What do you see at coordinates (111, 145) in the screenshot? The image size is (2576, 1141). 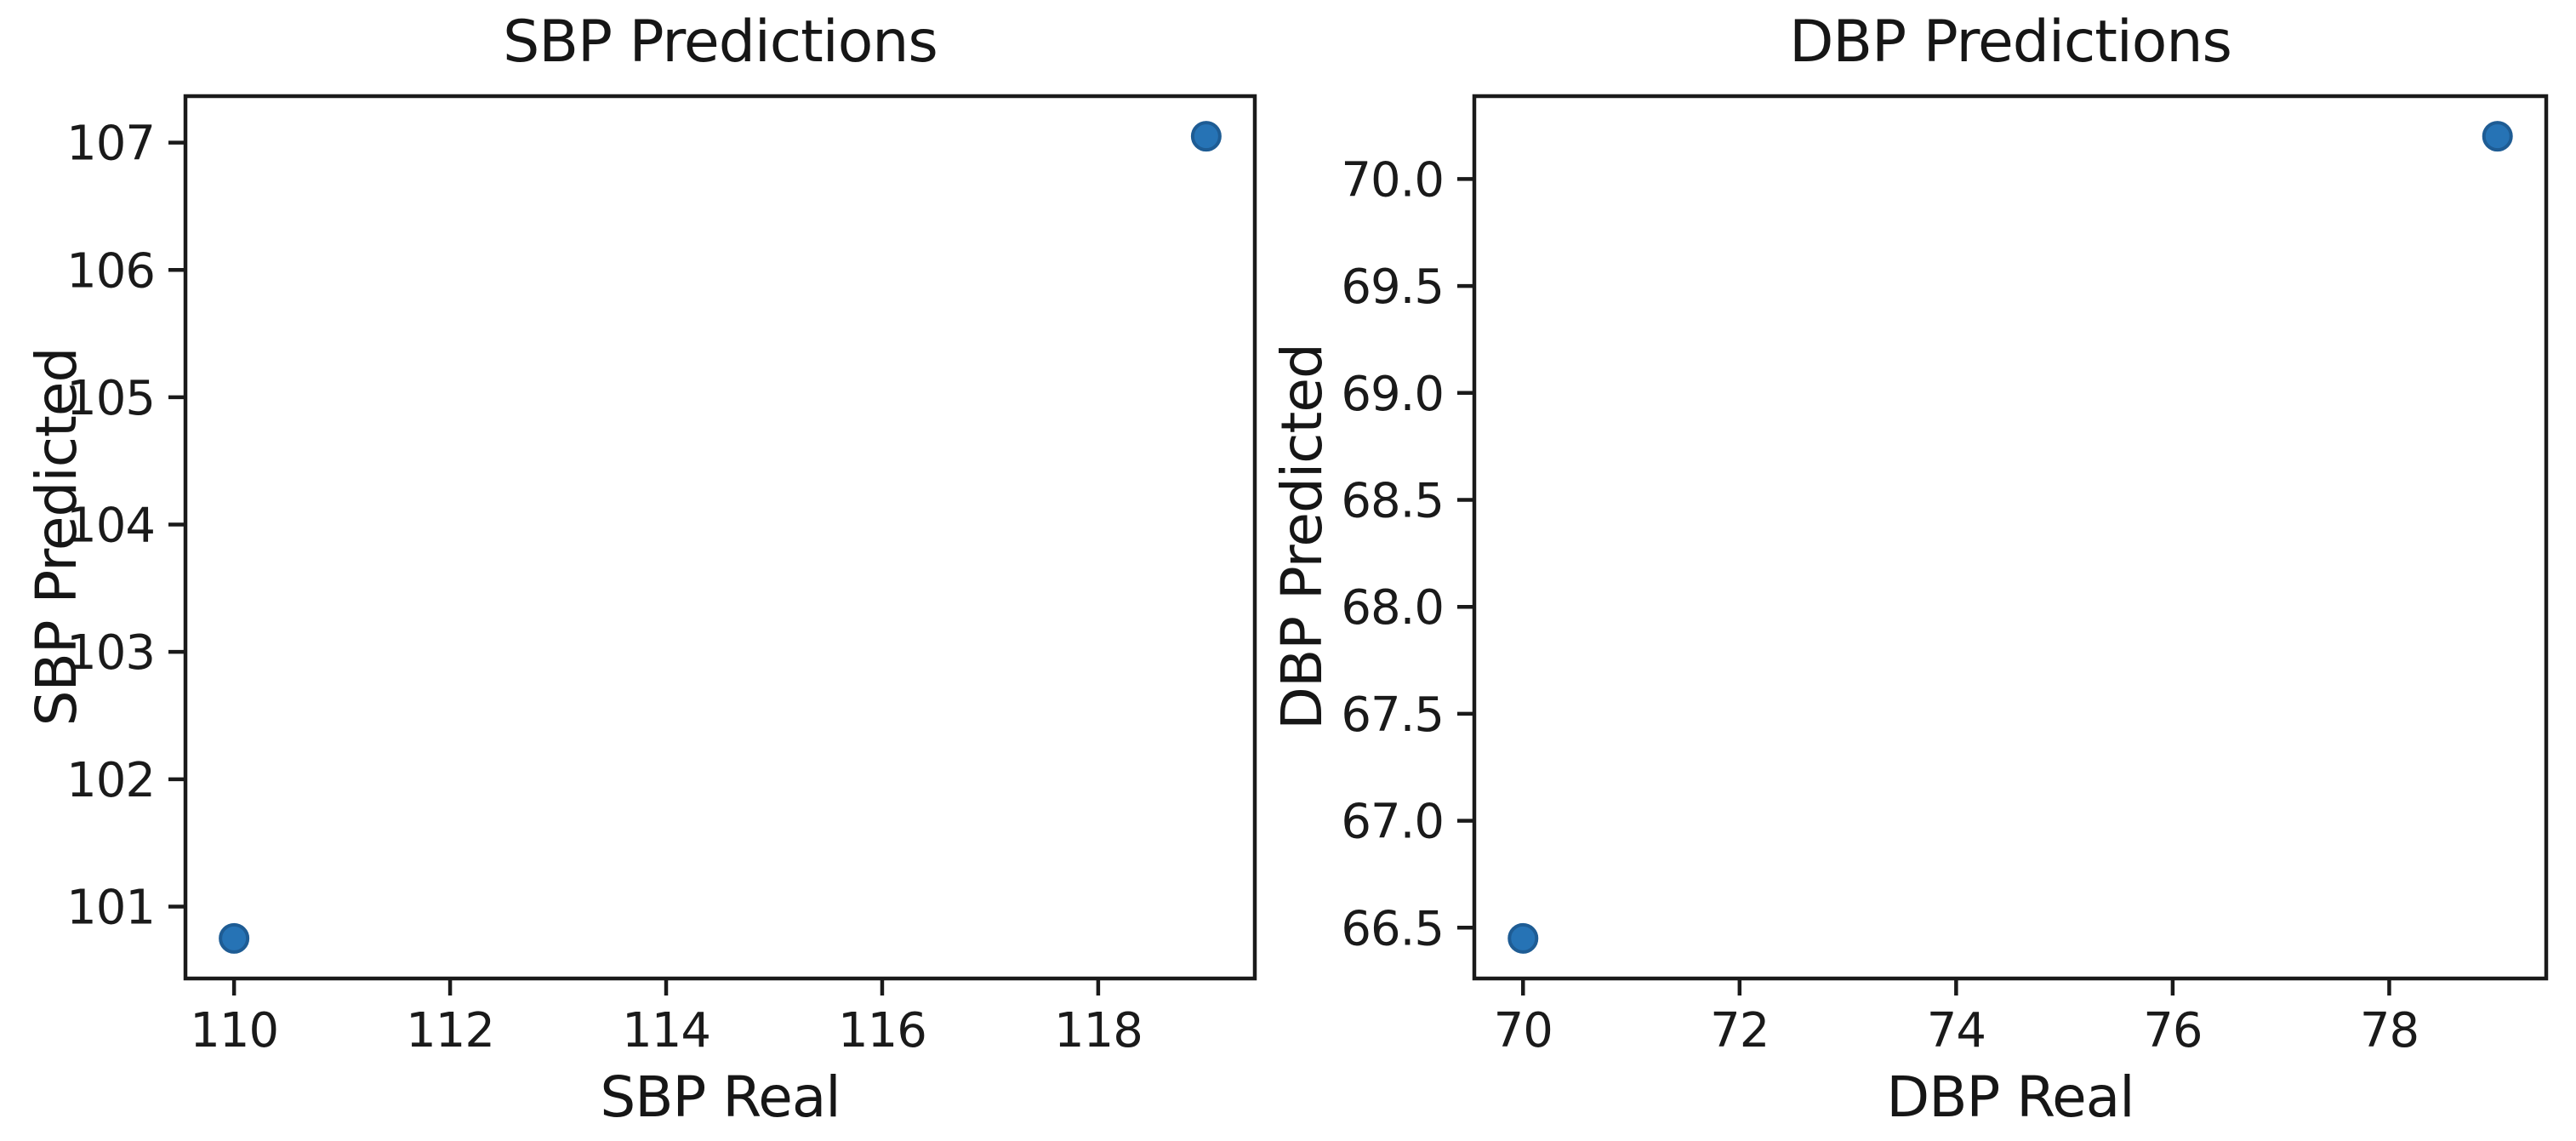 I see `y-tick-label: 107` at bounding box center [111, 145].